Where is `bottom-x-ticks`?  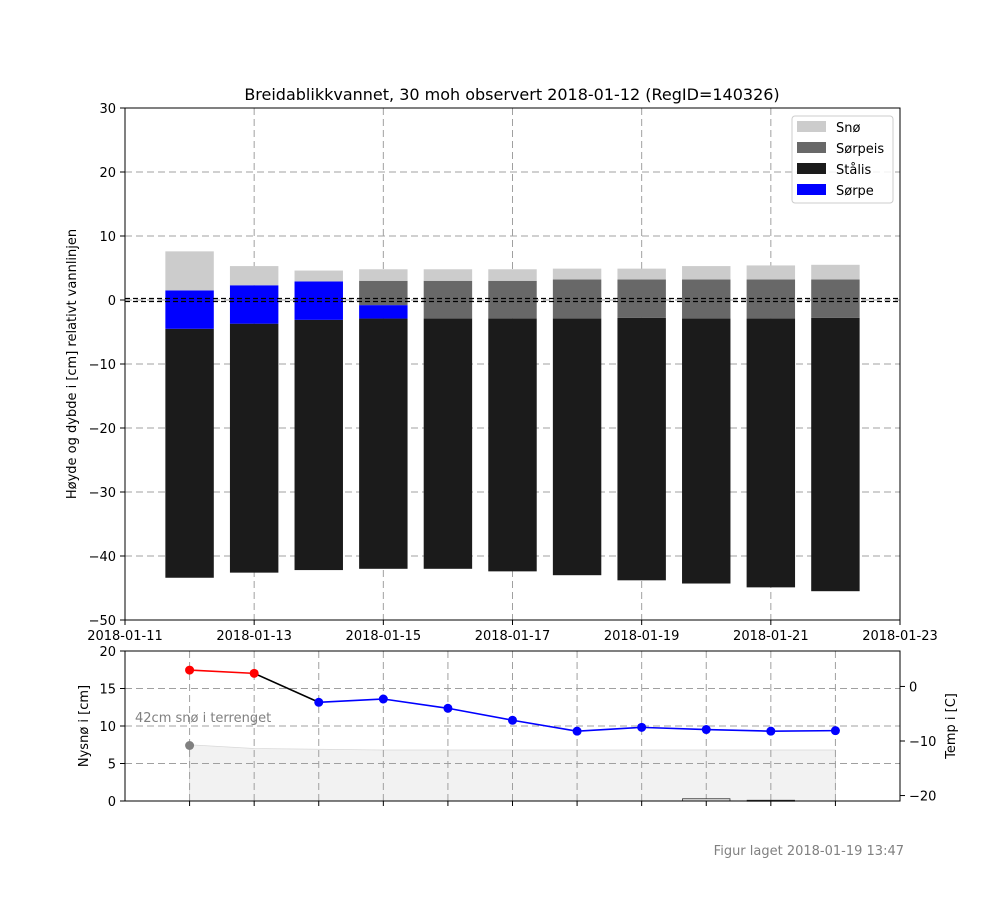
bottom-x-ticks is located at coordinates (512, 803).